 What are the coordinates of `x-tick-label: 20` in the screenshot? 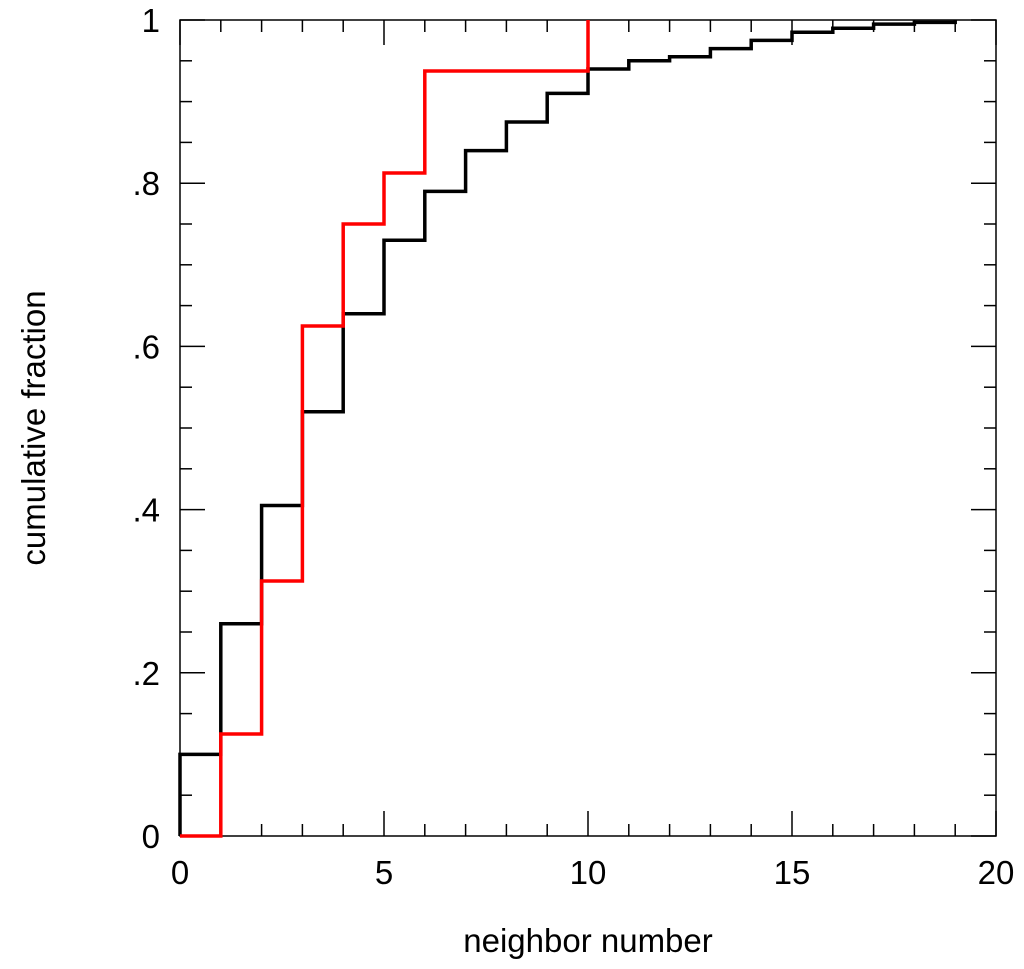 It's located at (996, 872).